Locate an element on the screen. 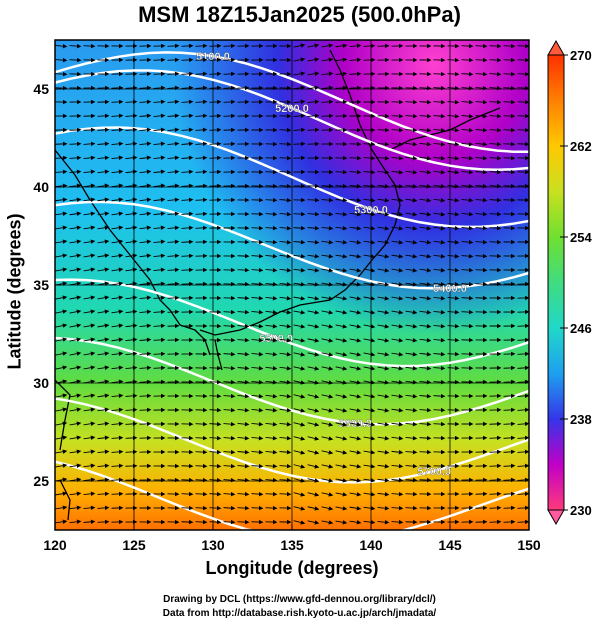 This screenshot has width=599, height=625. colorbar: 270 262 254 246 238 230 is located at coordinates (569, 282).